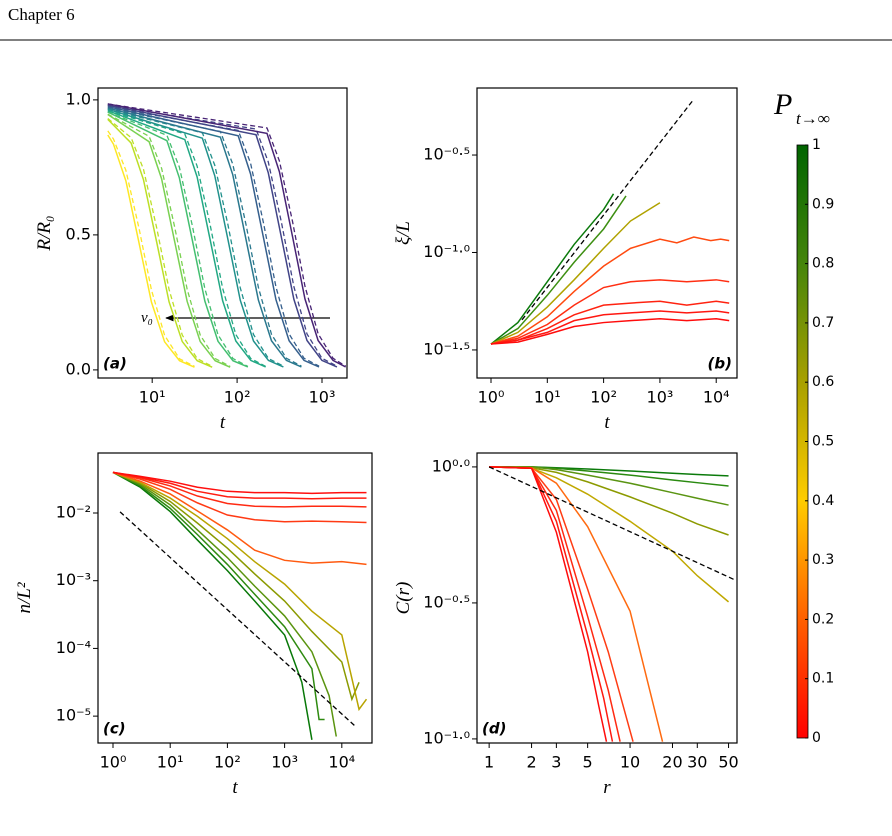 The image size is (892, 836). I want to click on y-tick-label: 0.0, so click(78, 368).